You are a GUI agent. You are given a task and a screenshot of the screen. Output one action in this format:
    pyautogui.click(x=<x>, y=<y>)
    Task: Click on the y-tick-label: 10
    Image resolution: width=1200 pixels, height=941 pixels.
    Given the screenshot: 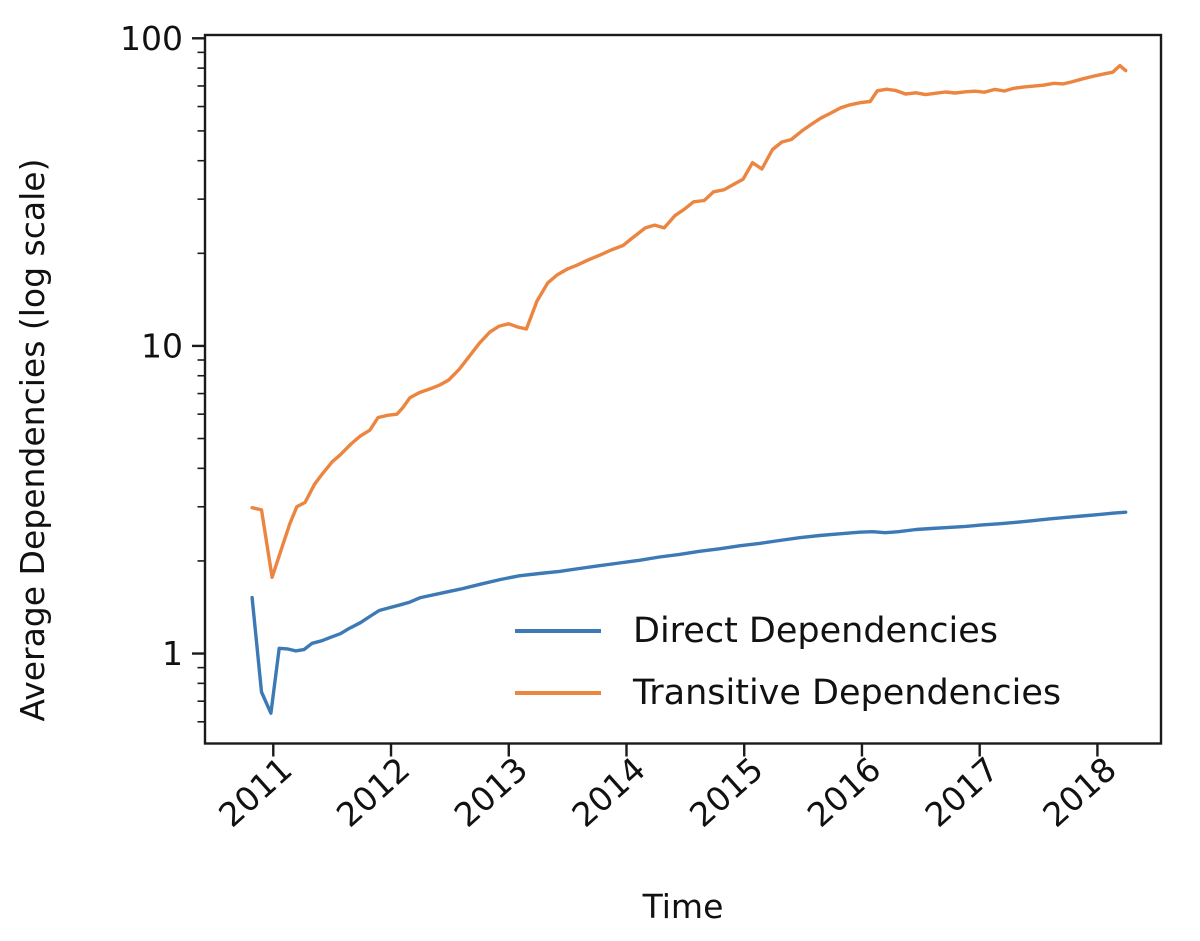 What is the action you would take?
    pyautogui.click(x=162, y=345)
    